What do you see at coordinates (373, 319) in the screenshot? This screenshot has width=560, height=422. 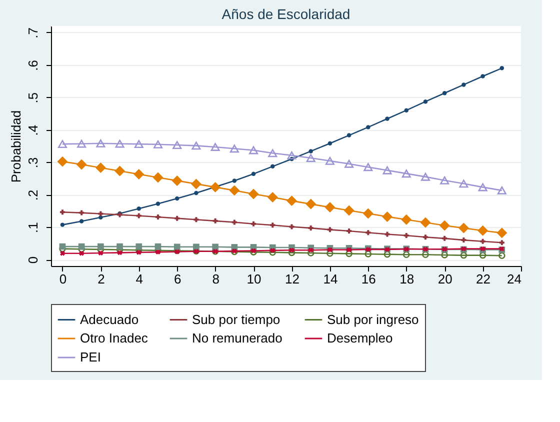 I see `legend-label: Sub por ingreso` at bounding box center [373, 319].